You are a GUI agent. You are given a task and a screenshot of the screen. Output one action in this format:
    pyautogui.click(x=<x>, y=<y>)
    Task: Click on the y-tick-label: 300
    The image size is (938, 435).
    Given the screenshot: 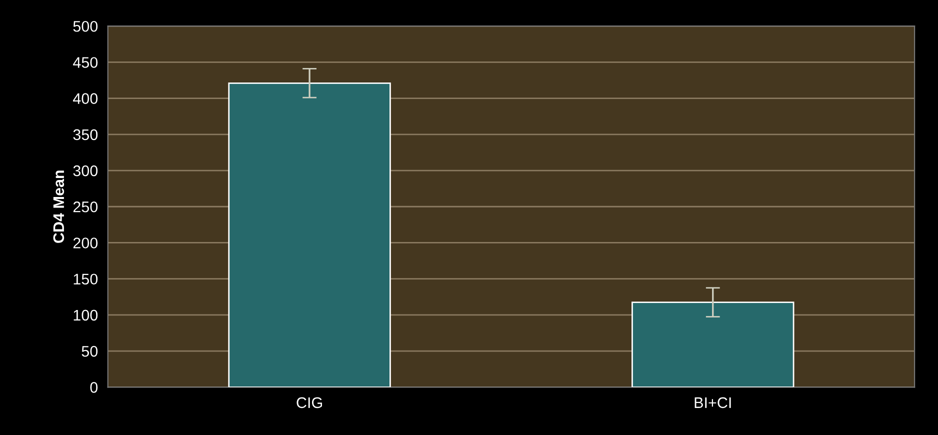 What is the action you would take?
    pyautogui.click(x=85, y=170)
    